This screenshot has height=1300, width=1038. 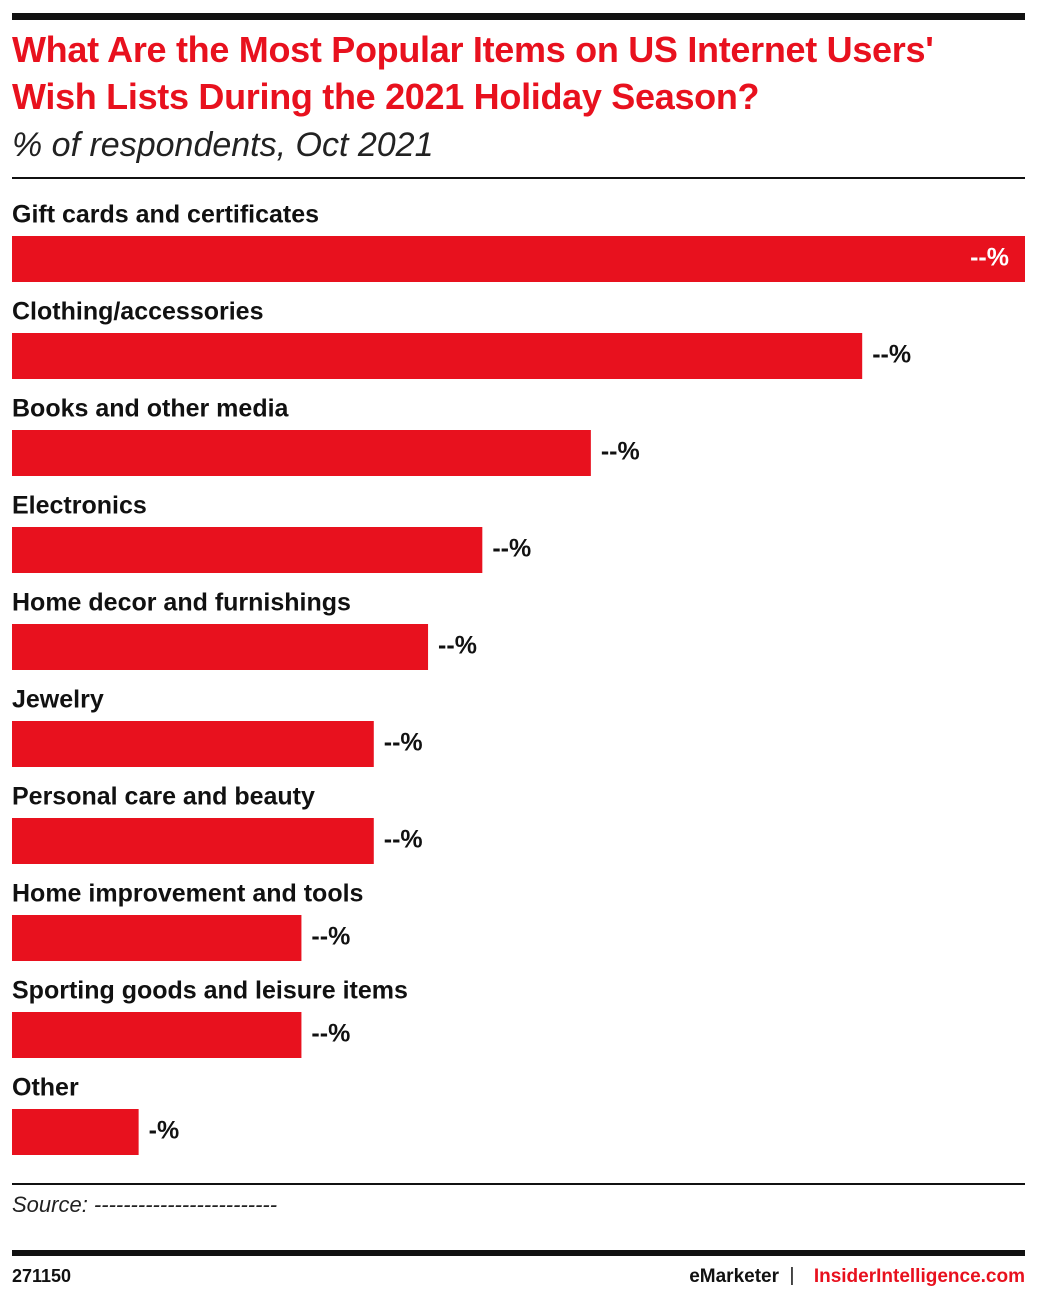 I want to click on category-label: Gift cards and certificates, so click(x=165, y=215).